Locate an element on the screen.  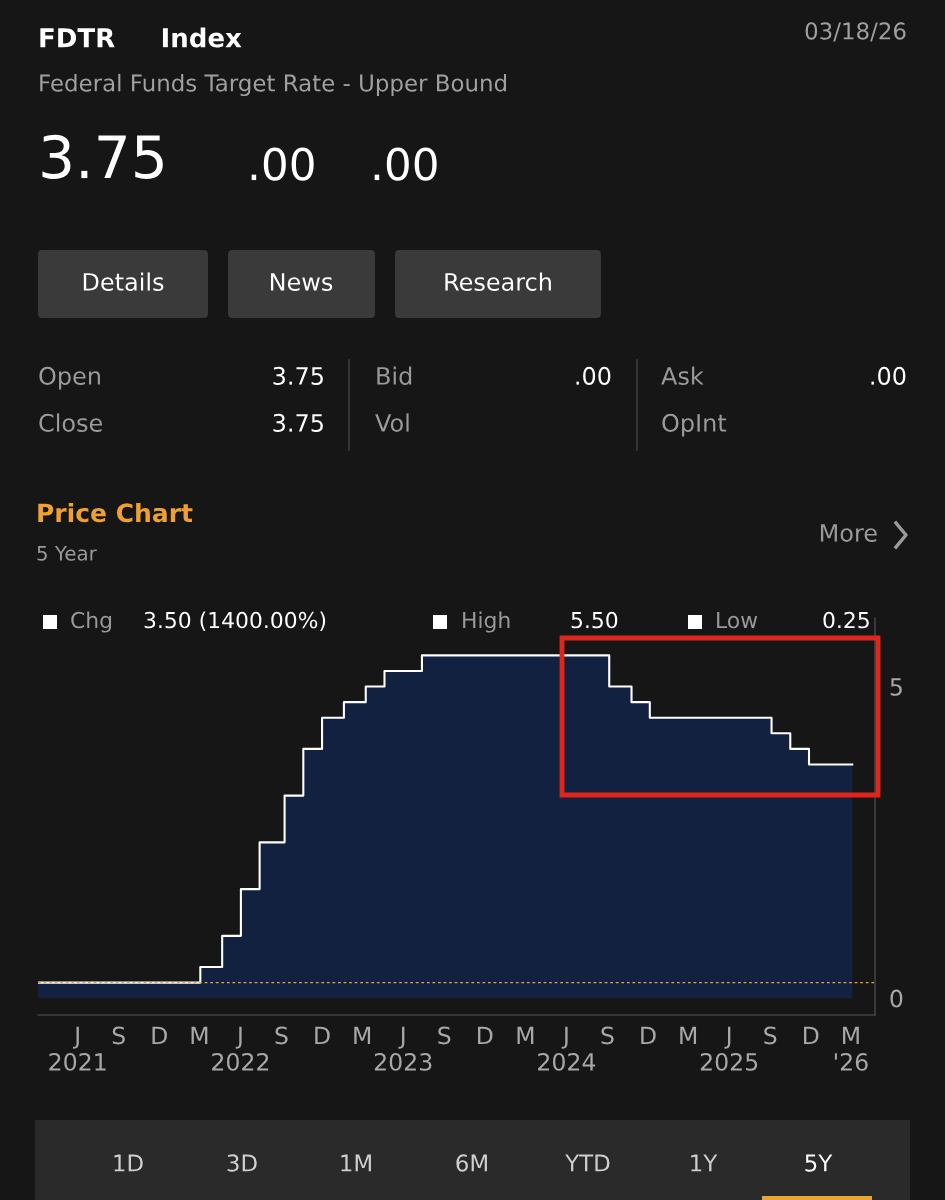
text: News is located at coordinates (301, 282).